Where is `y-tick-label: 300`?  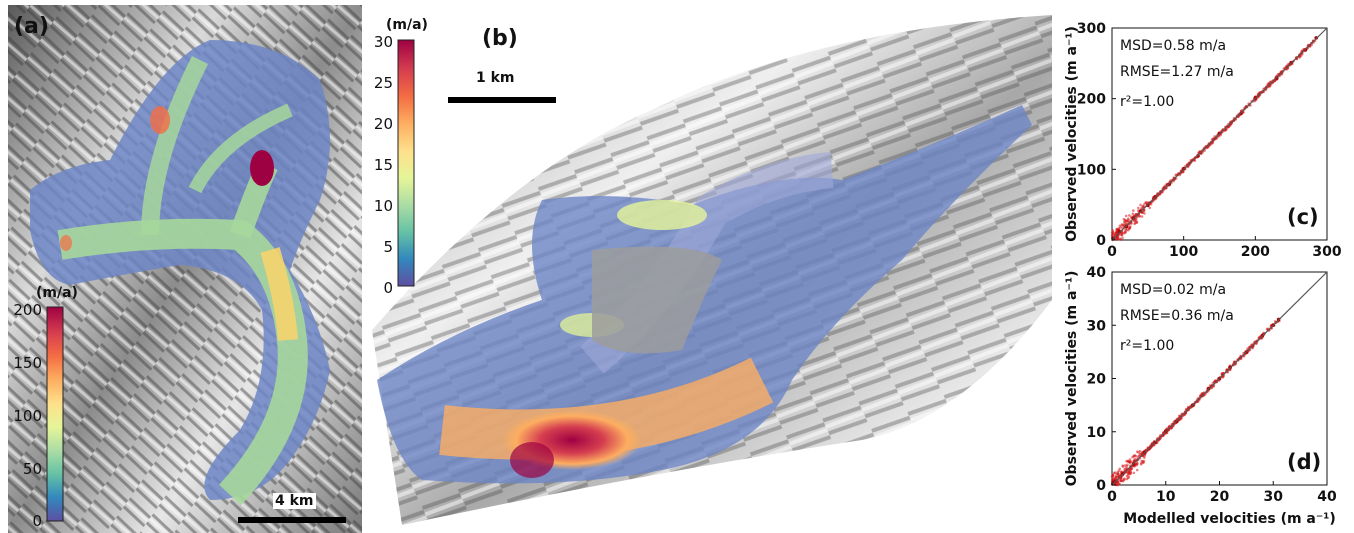
y-tick-label: 300 is located at coordinates (1091, 29).